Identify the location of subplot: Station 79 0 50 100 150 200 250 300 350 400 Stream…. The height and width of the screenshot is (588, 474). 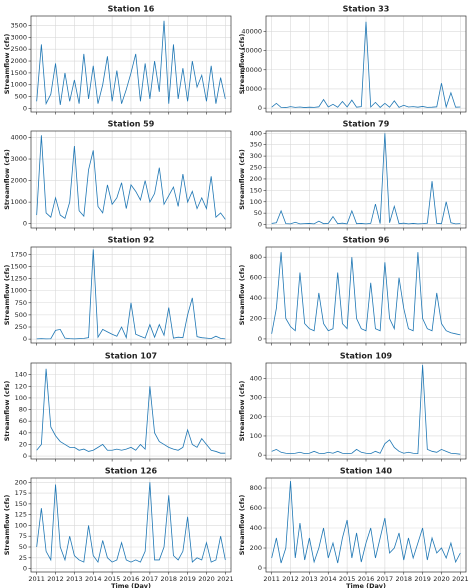
(352, 175).